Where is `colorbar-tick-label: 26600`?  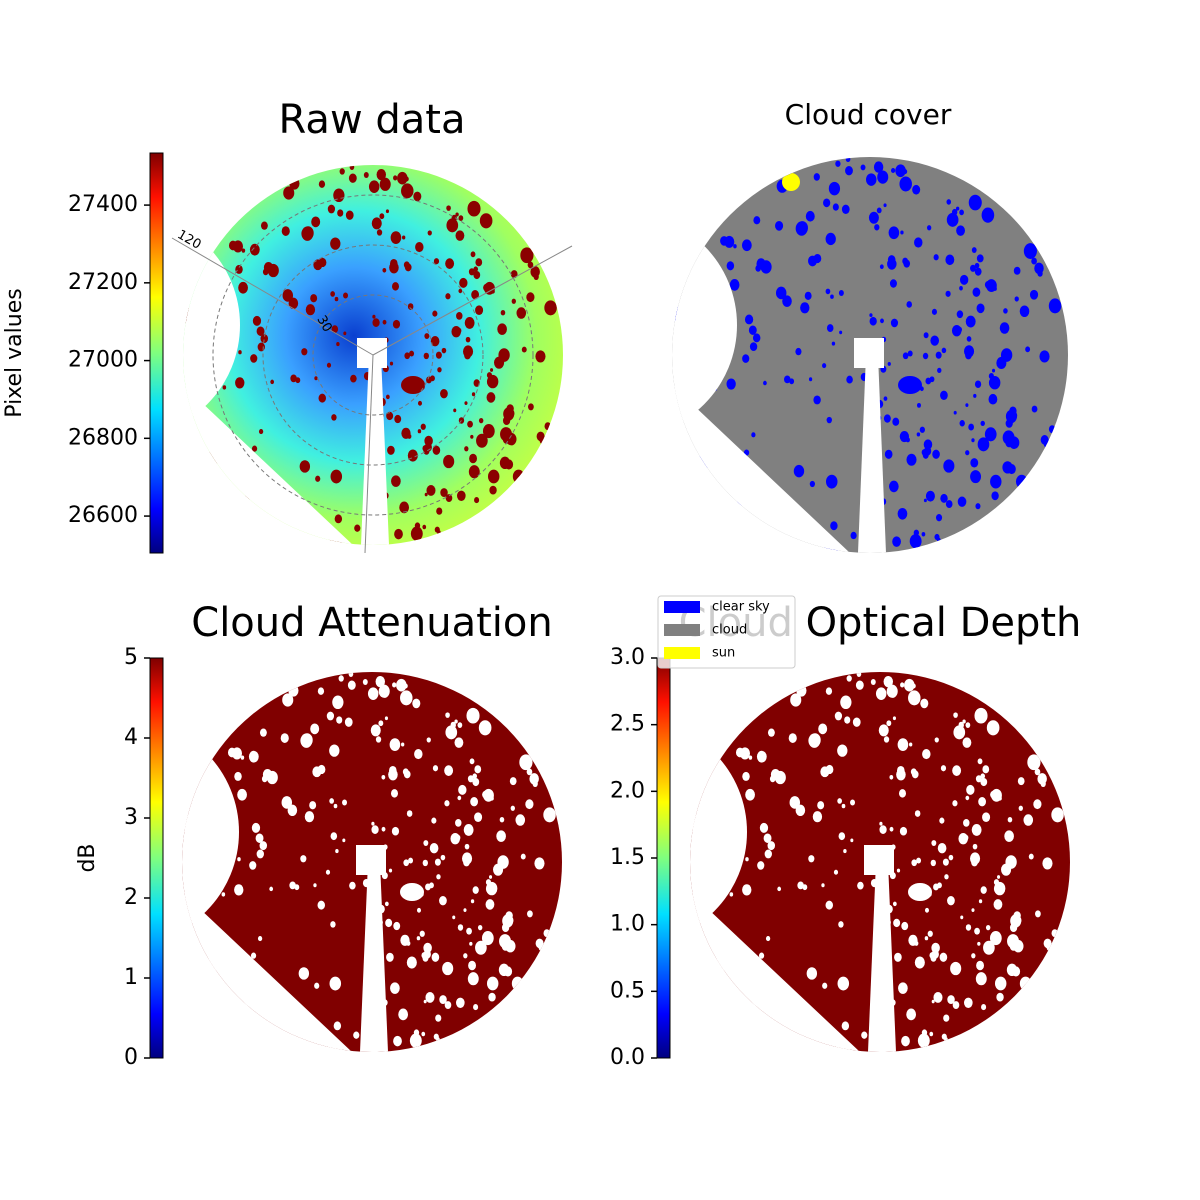
colorbar-tick-label: 26600 is located at coordinates (103, 515).